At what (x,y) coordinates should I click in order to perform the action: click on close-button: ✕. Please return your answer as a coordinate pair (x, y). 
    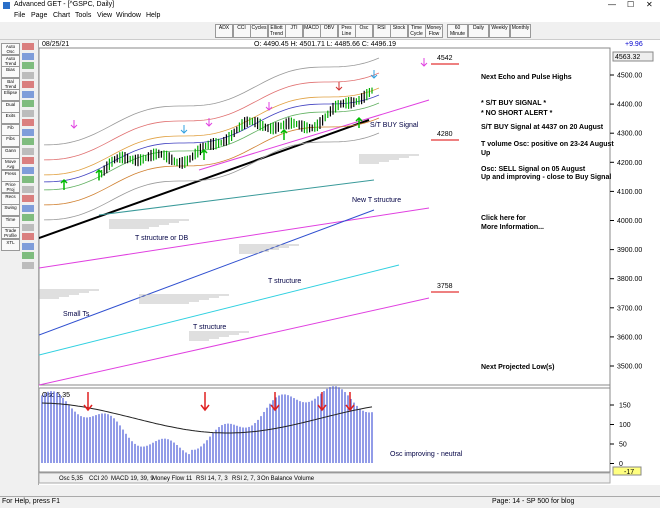
    Looking at the image, I should click on (649, 4).